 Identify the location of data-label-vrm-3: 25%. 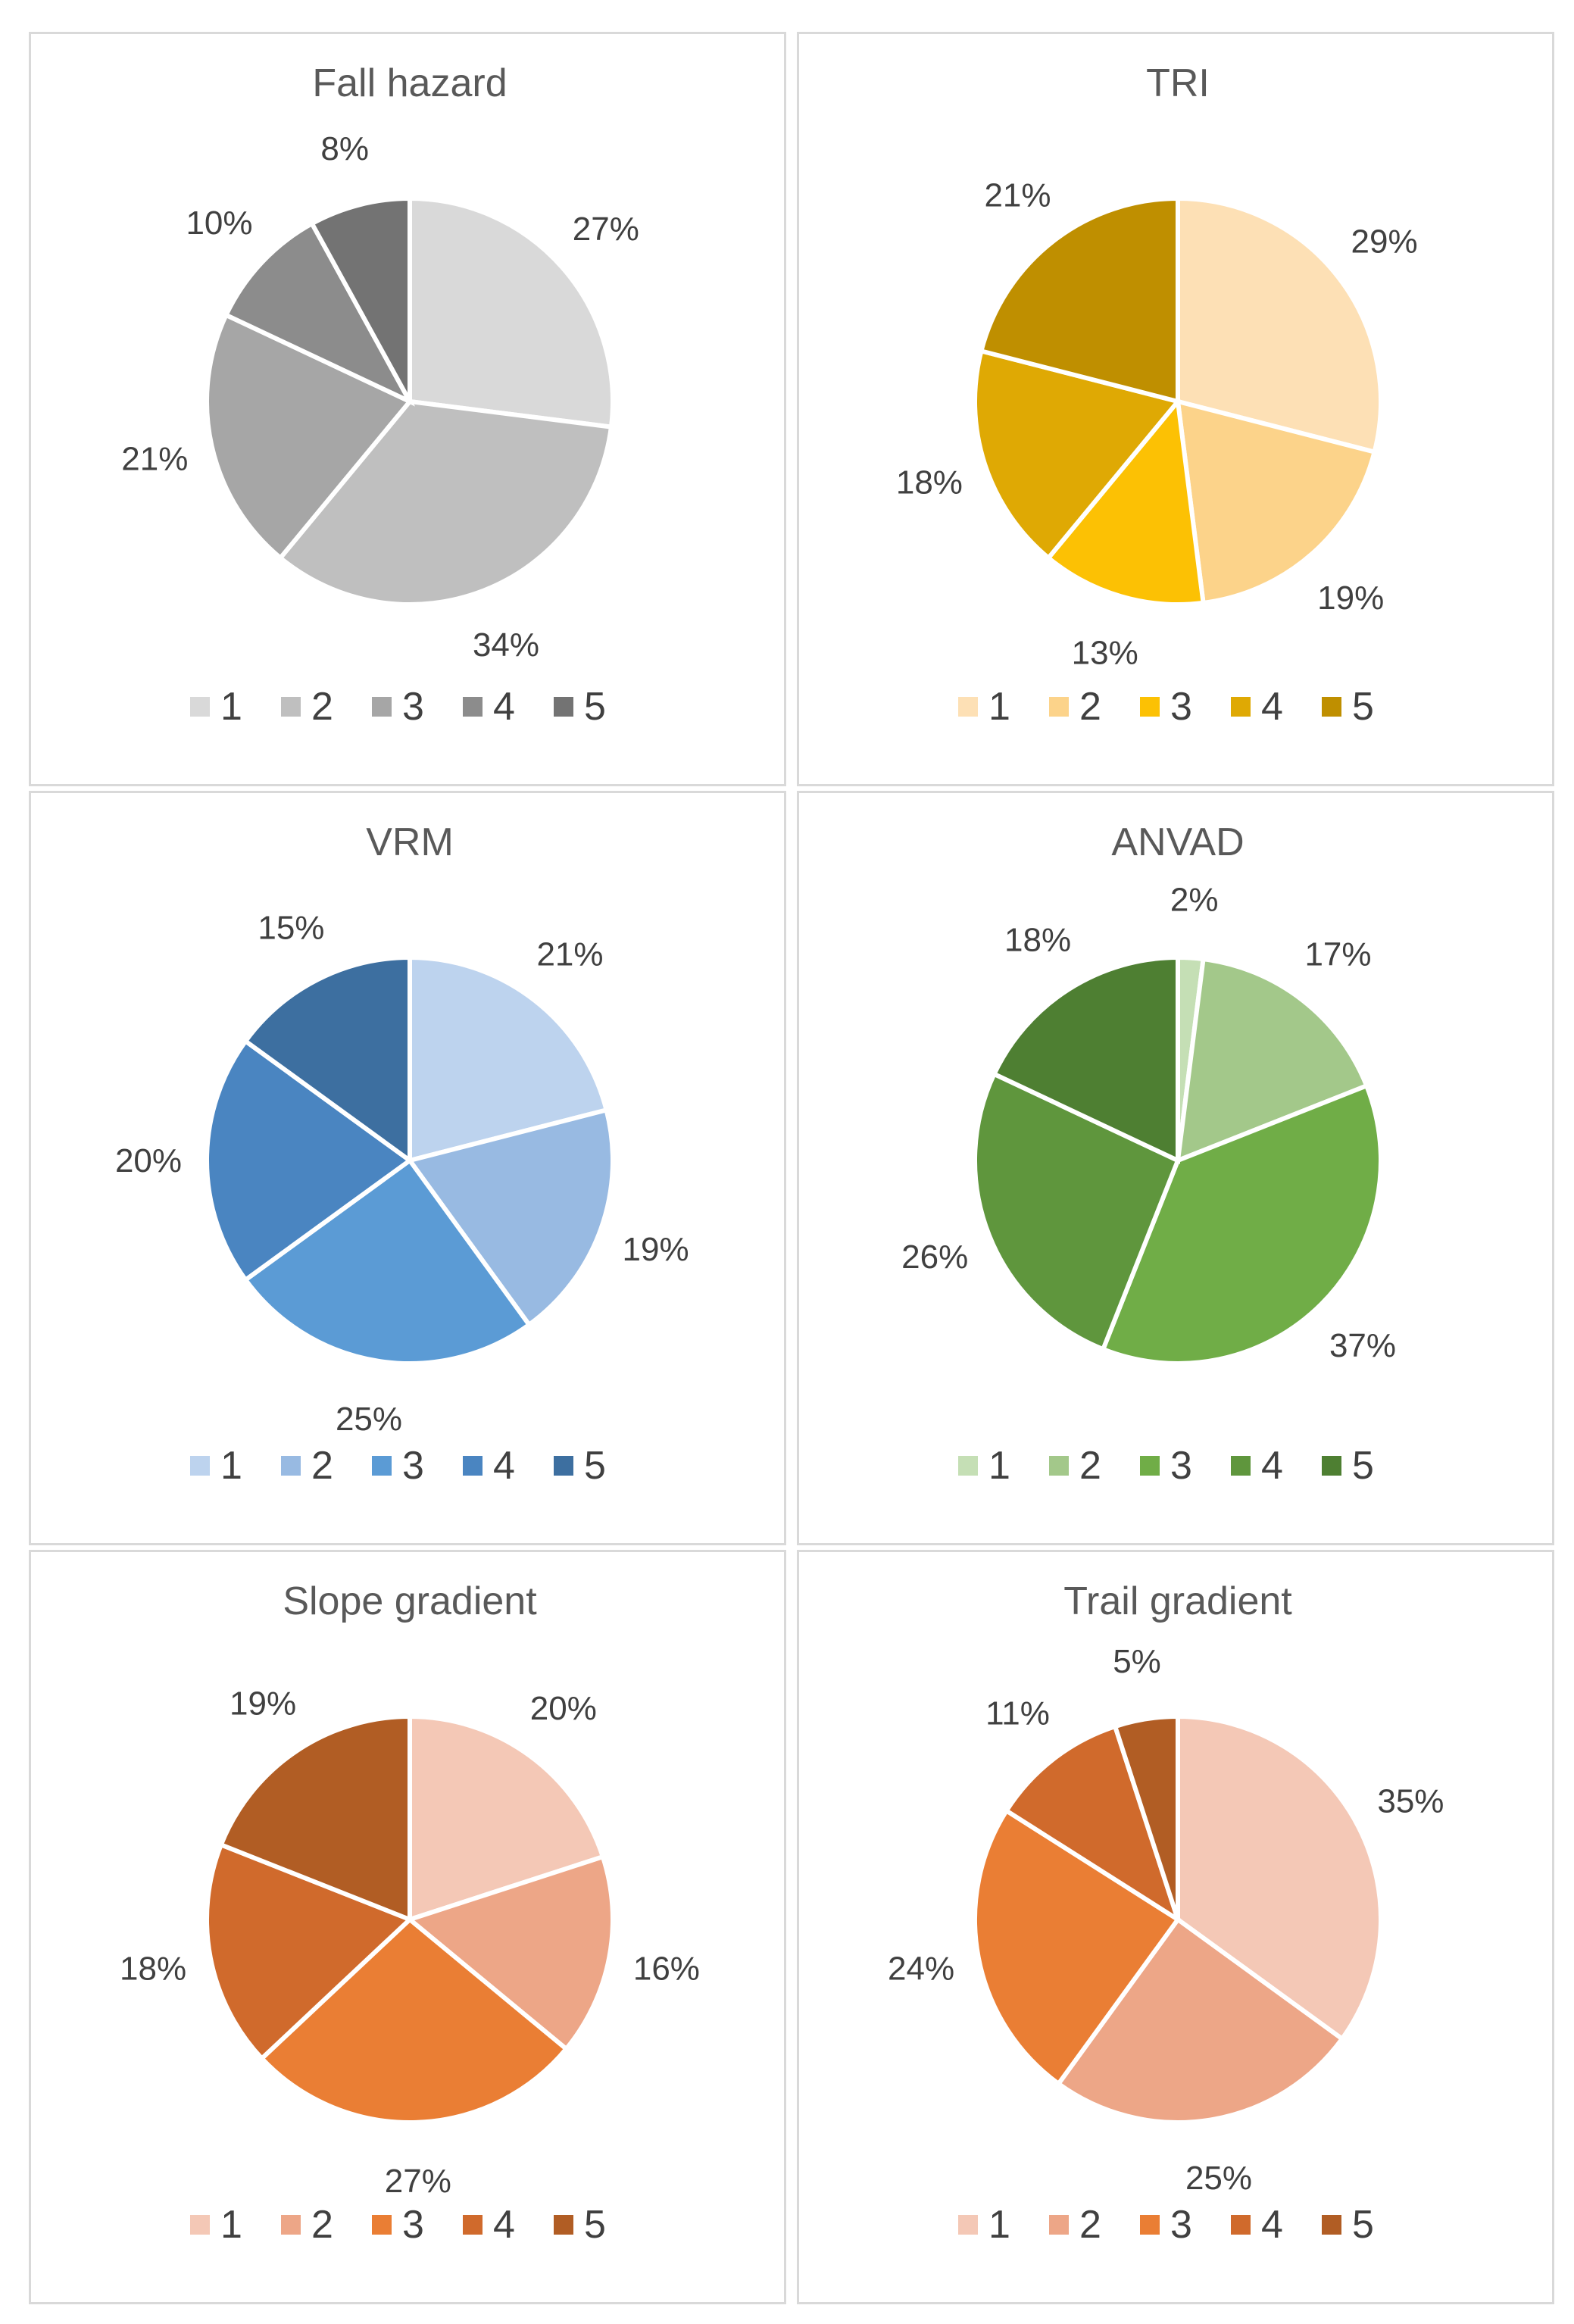
(369, 1419).